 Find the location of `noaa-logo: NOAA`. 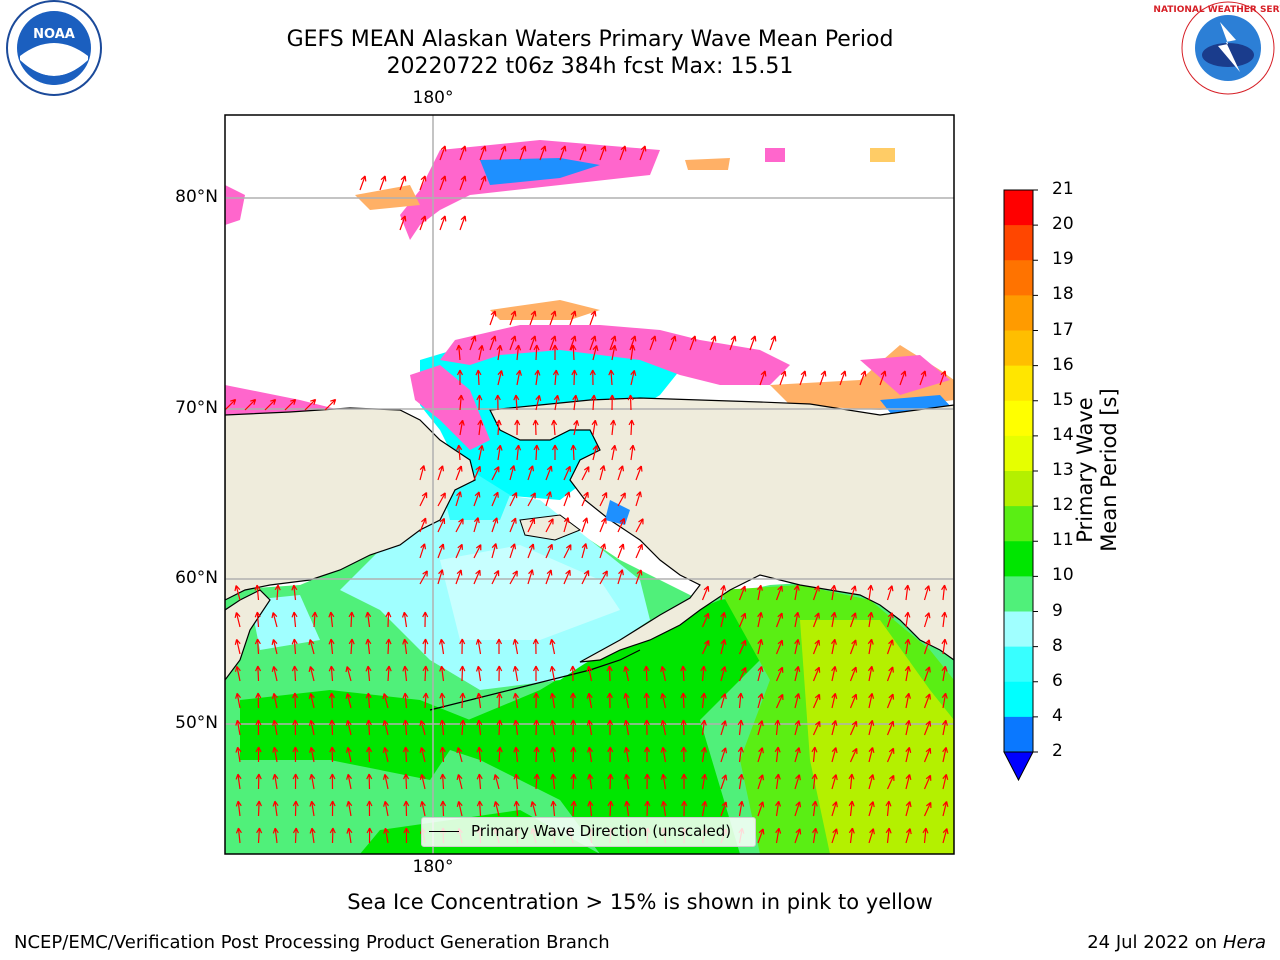

noaa-logo: NOAA is located at coordinates (54, 48).